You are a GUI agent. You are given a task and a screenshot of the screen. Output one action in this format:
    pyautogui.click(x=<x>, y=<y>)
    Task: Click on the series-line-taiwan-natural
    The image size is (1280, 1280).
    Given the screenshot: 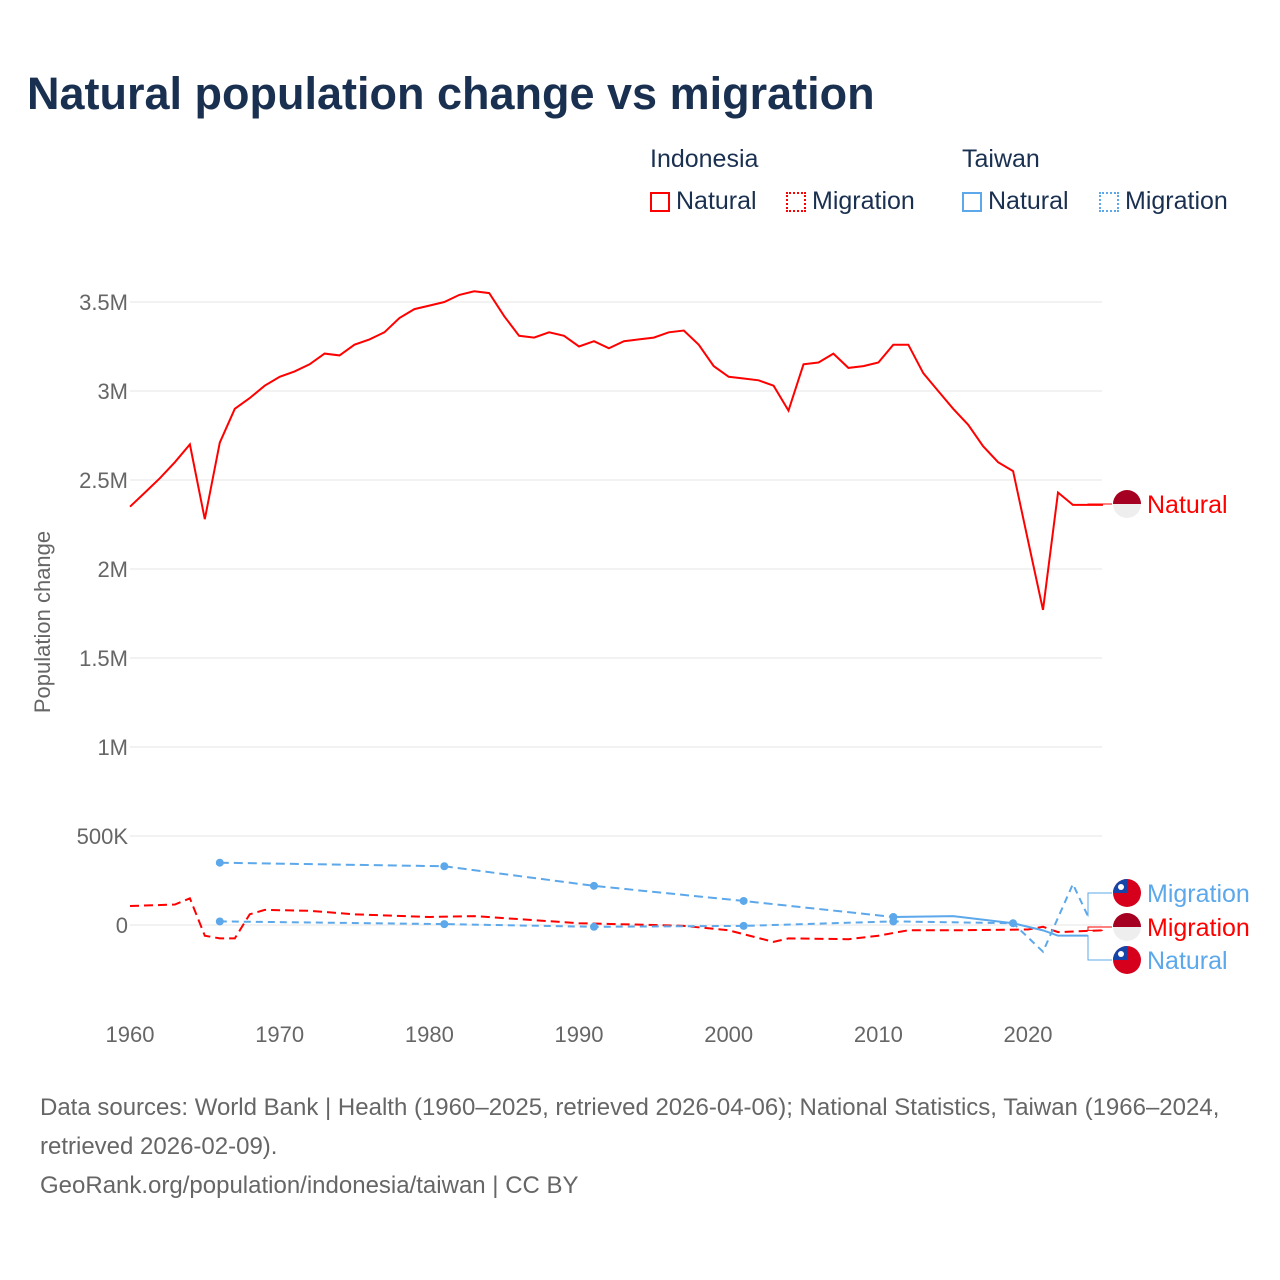 What is the action you would take?
    pyautogui.click(x=990, y=926)
    